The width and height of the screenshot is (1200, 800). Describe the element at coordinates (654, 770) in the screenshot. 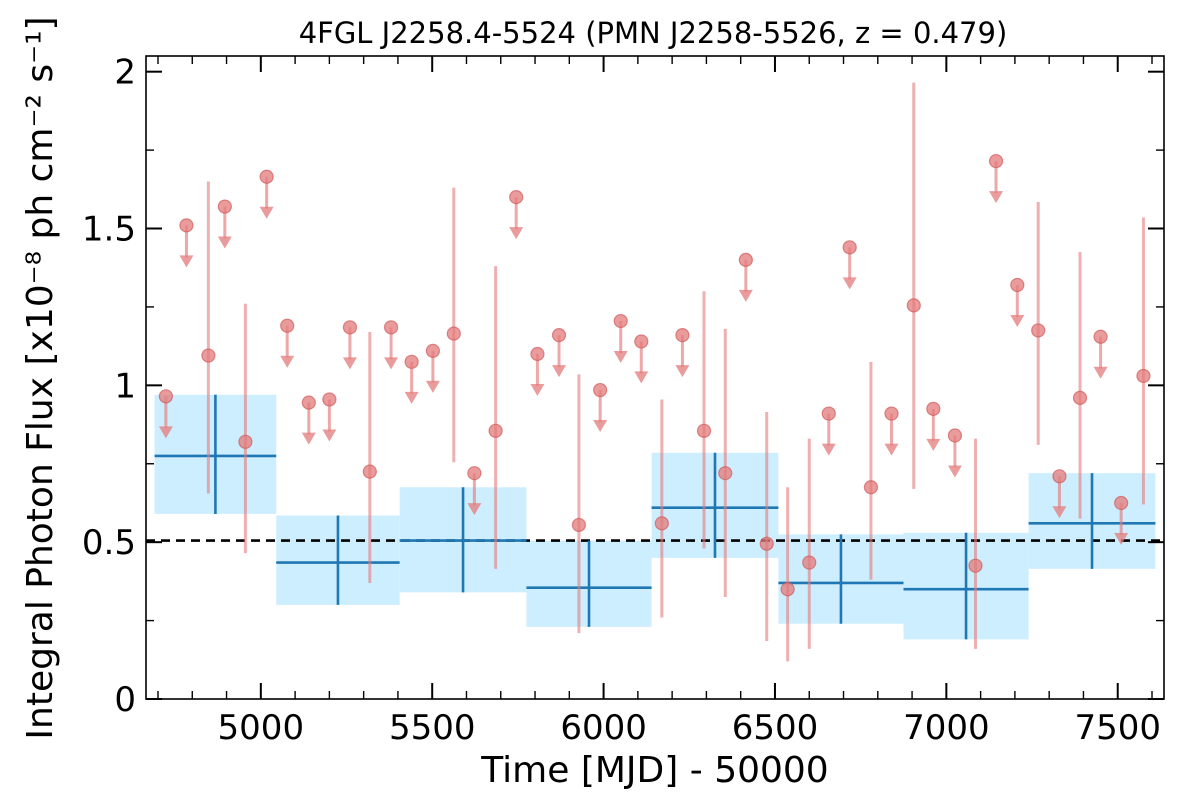

I see `x-axis-label: Time [MJD] - 50000` at that location.